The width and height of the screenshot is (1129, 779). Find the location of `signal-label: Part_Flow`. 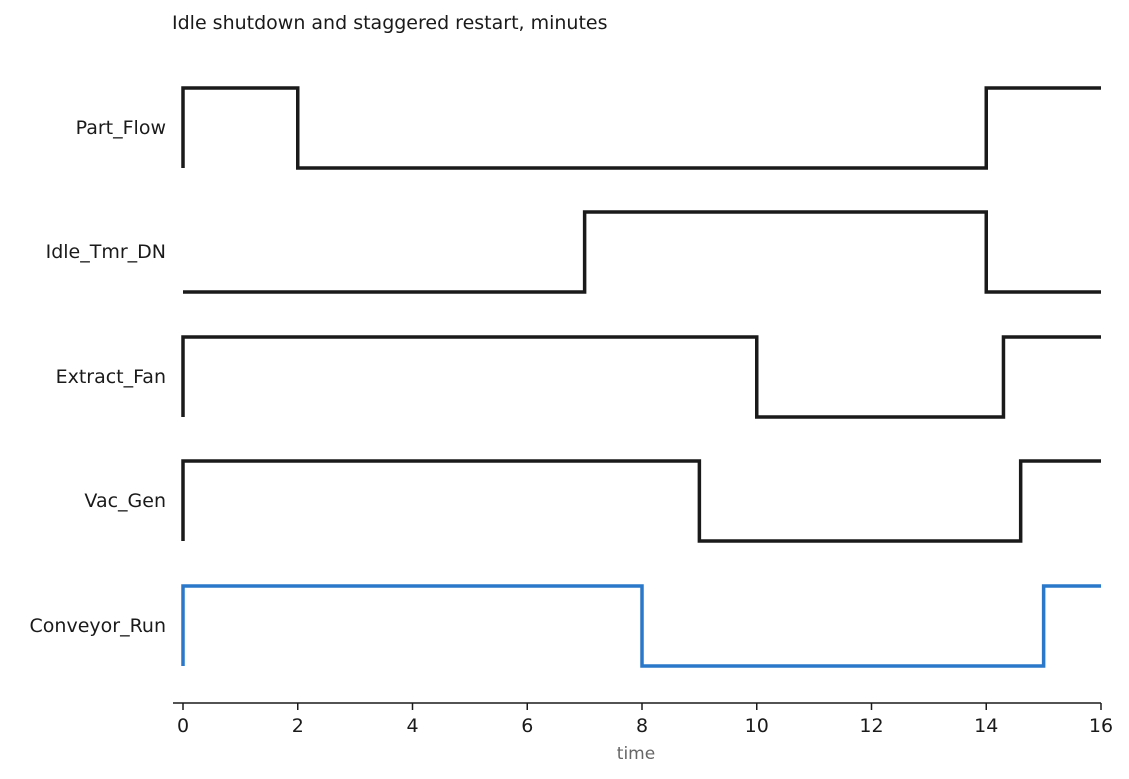

signal-label: Part_Flow is located at coordinates (121, 128).